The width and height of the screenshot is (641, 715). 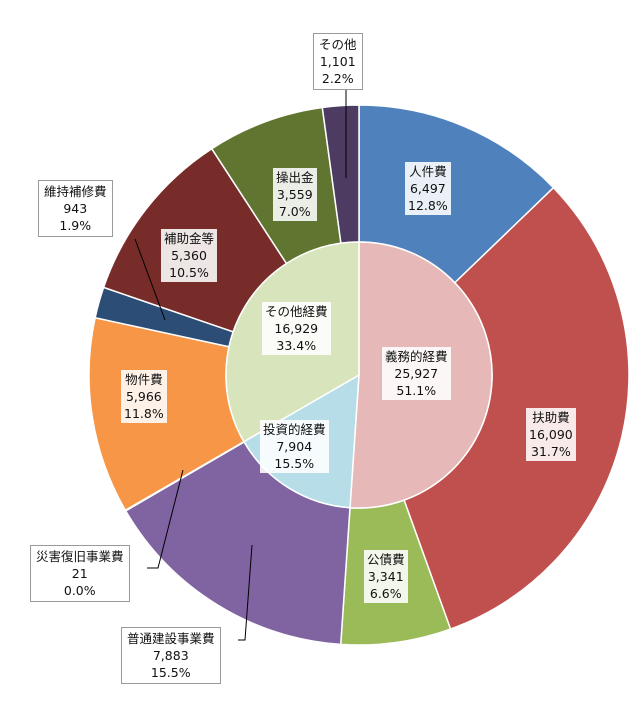 I want to click on leader-line-ijihoshu, so click(x=150, y=279).